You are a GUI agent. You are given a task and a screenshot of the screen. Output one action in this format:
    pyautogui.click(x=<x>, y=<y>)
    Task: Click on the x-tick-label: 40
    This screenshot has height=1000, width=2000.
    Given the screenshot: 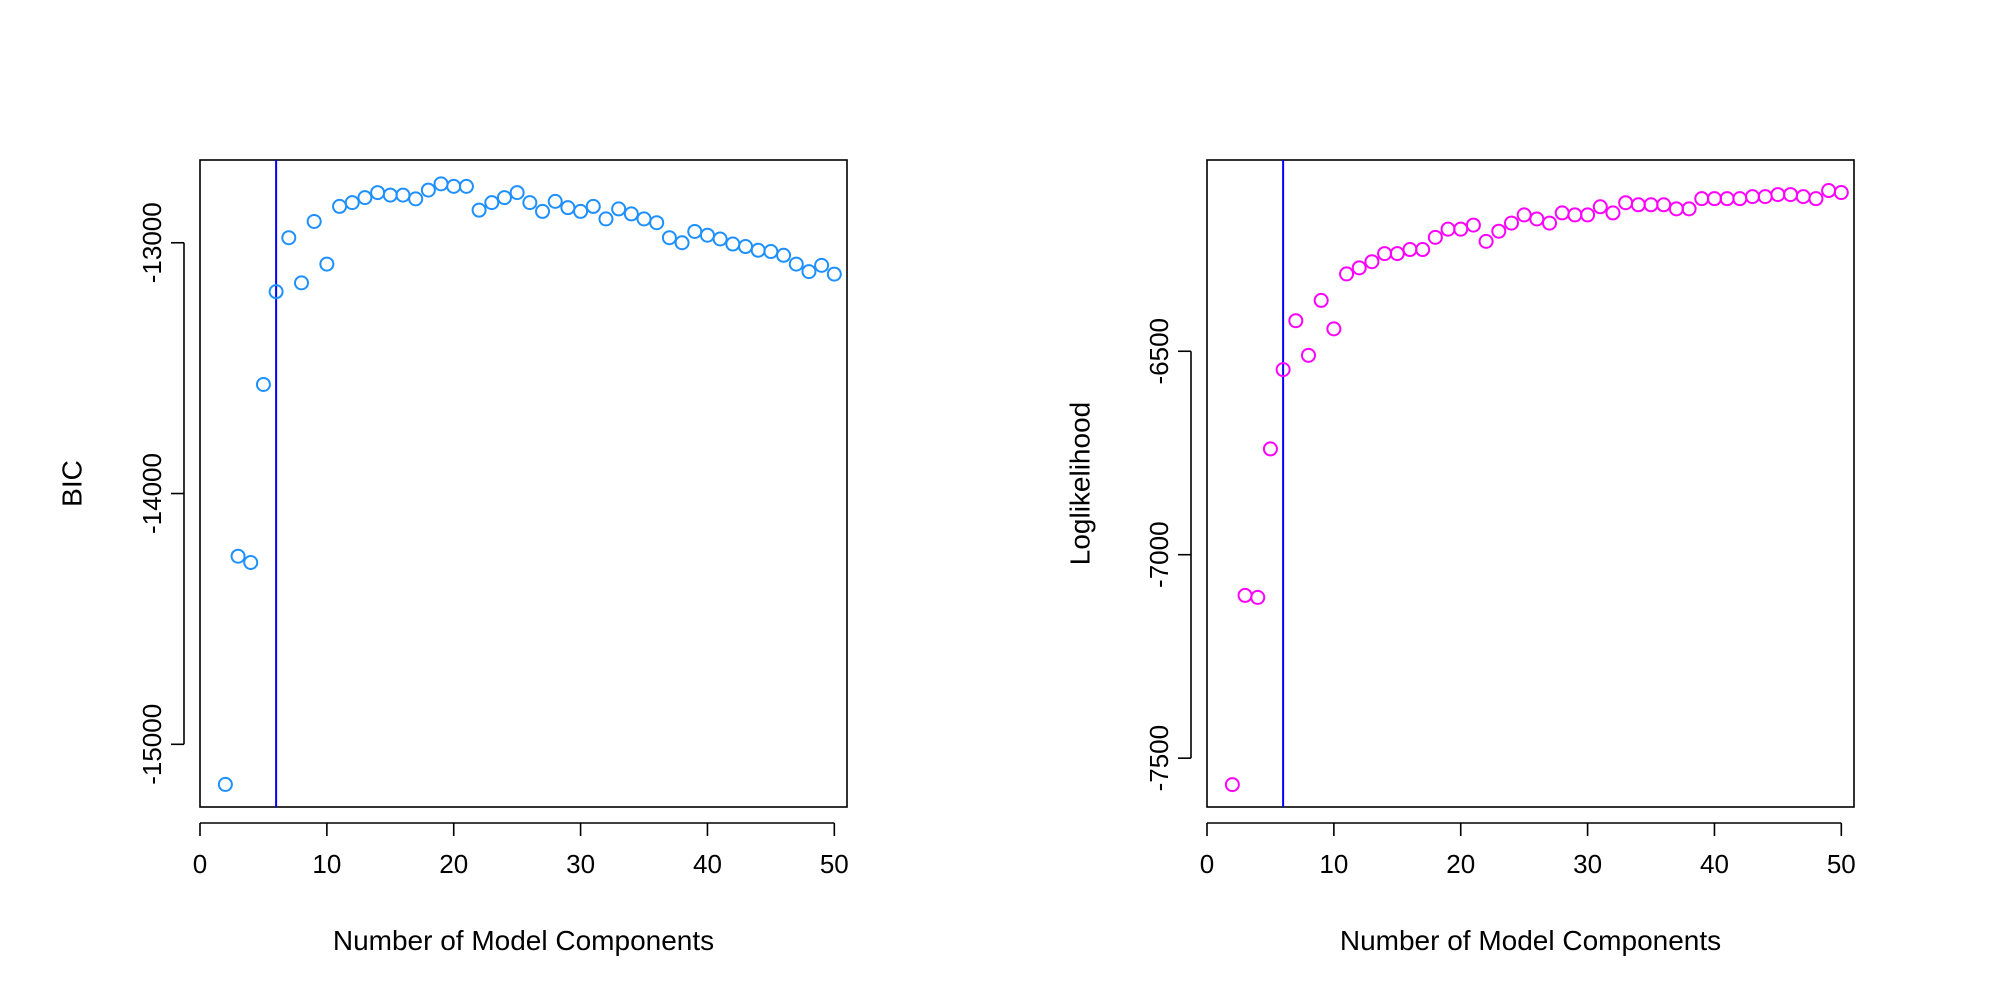 What is the action you would take?
    pyautogui.click(x=707, y=864)
    